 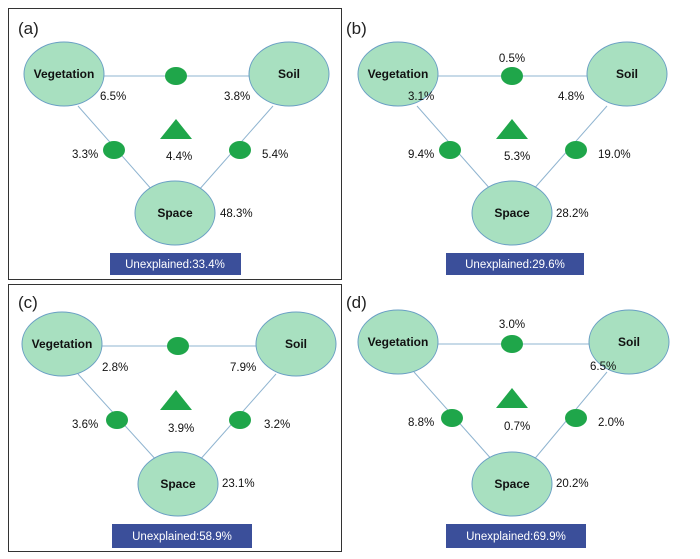 I want to click on unexplained-value: Unexplained:29.6%, so click(x=515, y=265).